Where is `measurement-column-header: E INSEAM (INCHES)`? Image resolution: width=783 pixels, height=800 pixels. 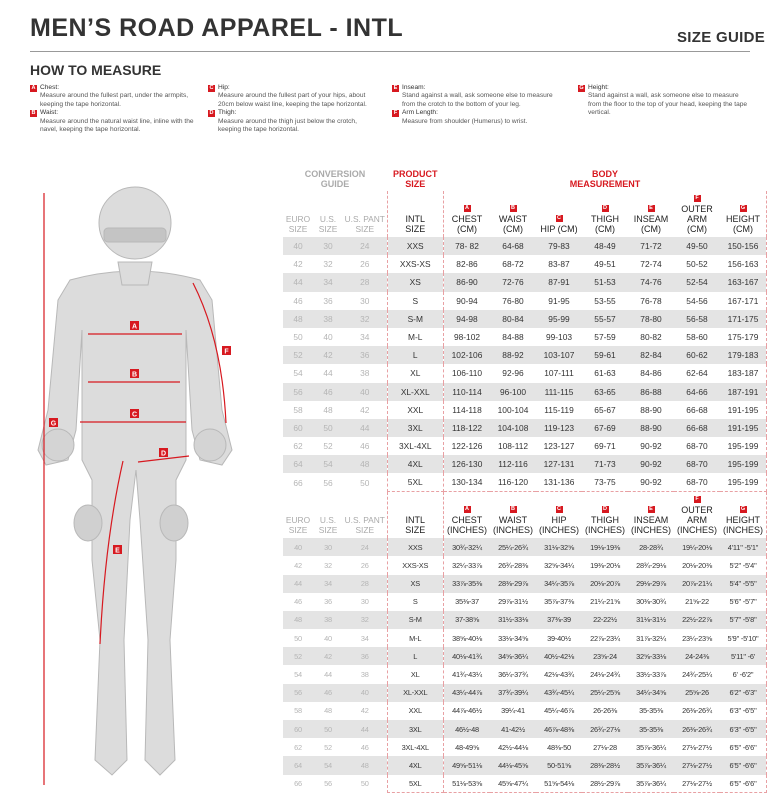
measurement-column-header: E INSEAM (INCHES) is located at coordinates (651, 515).